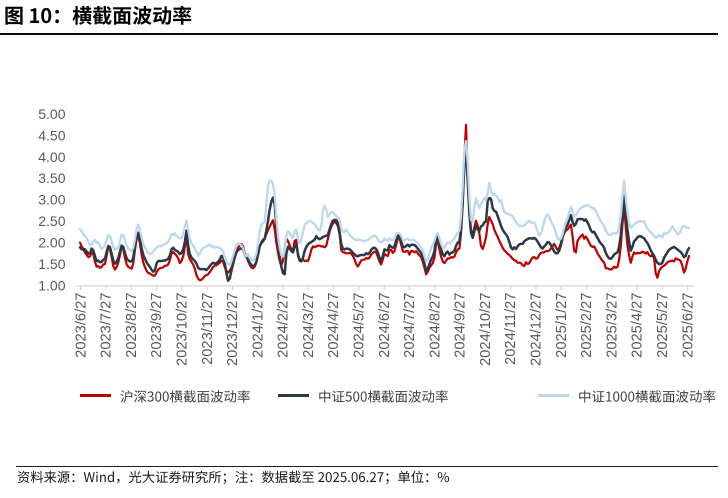 The height and width of the screenshot is (498, 728). I want to click on x-tick-label: 2024/11/27, so click(511, 329).